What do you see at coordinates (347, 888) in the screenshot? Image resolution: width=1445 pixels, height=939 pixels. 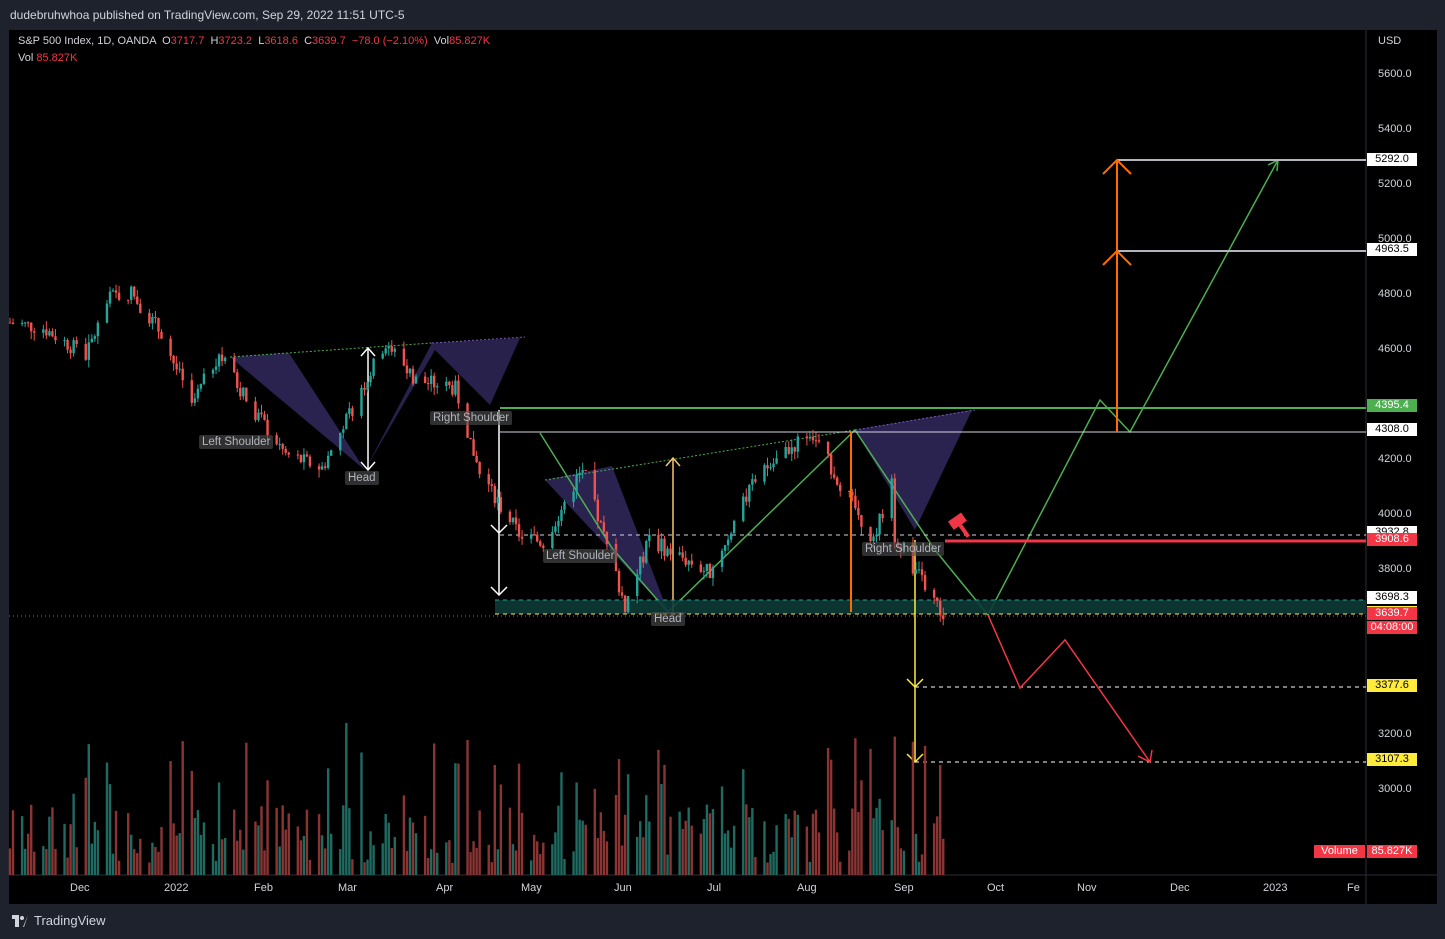 I see `x-tick-label: Mar` at bounding box center [347, 888].